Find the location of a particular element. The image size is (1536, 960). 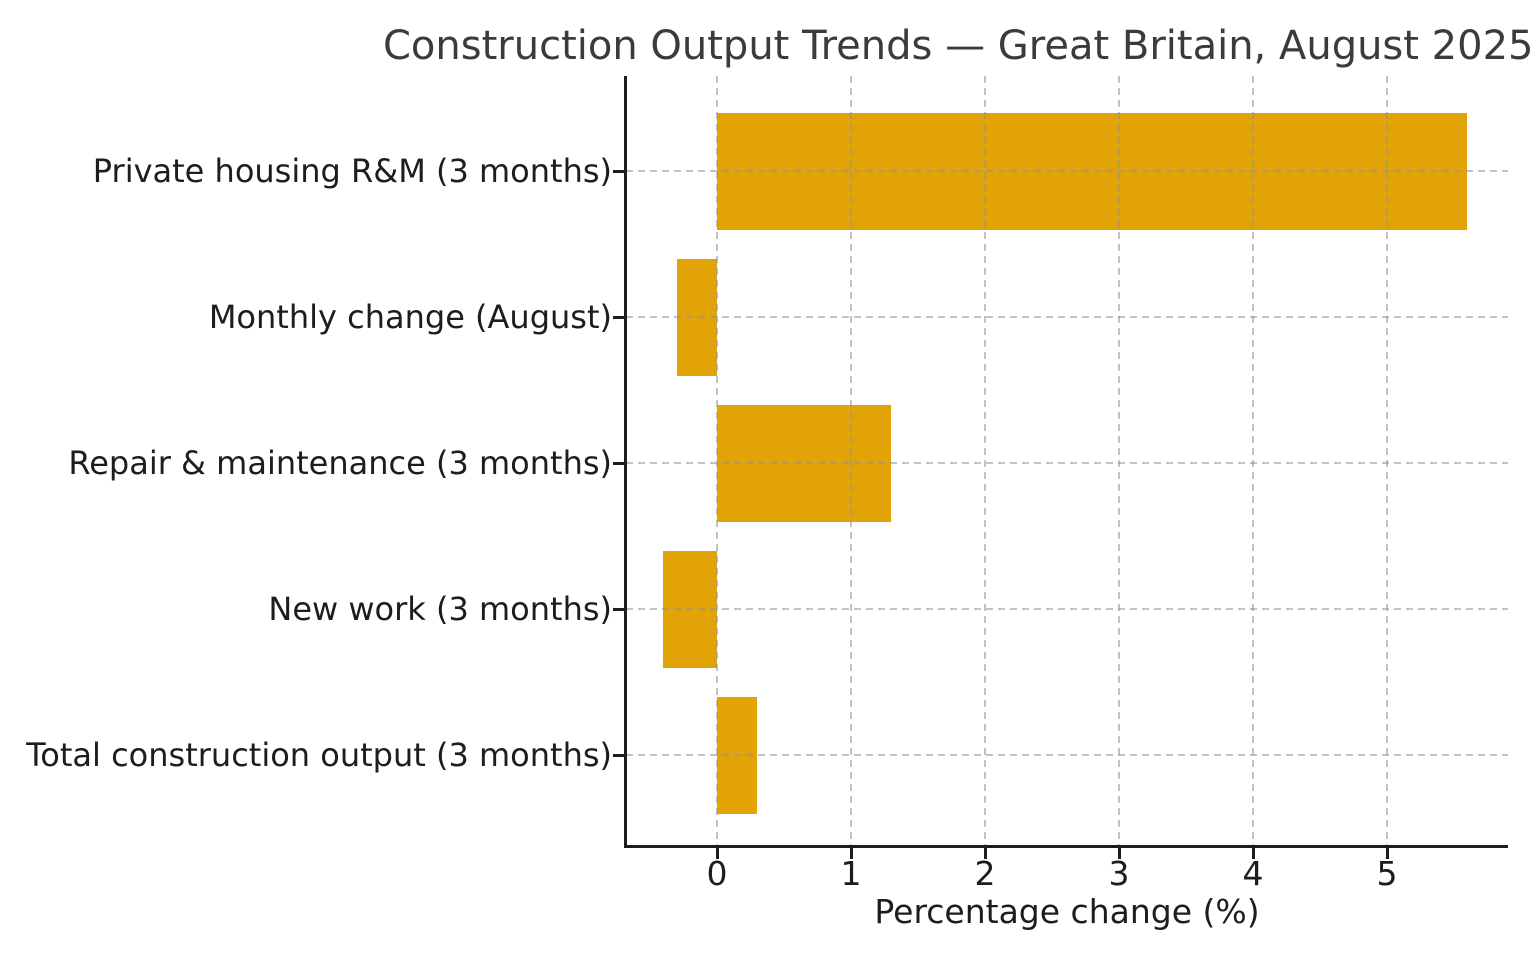

x-tick-label: 1 is located at coordinates (851, 873).